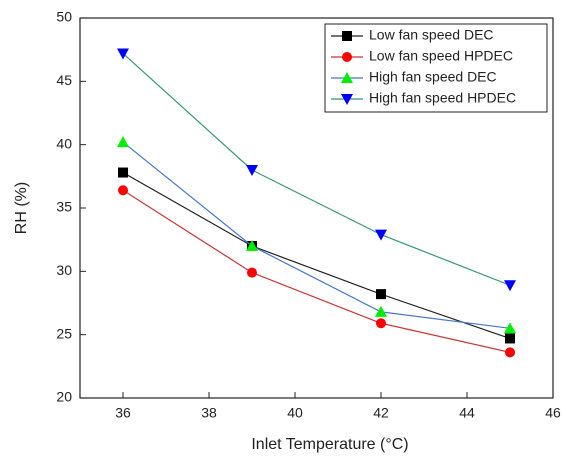  What do you see at coordinates (21, 208) in the screenshot?
I see `y-axis-label: RH (%)` at bounding box center [21, 208].